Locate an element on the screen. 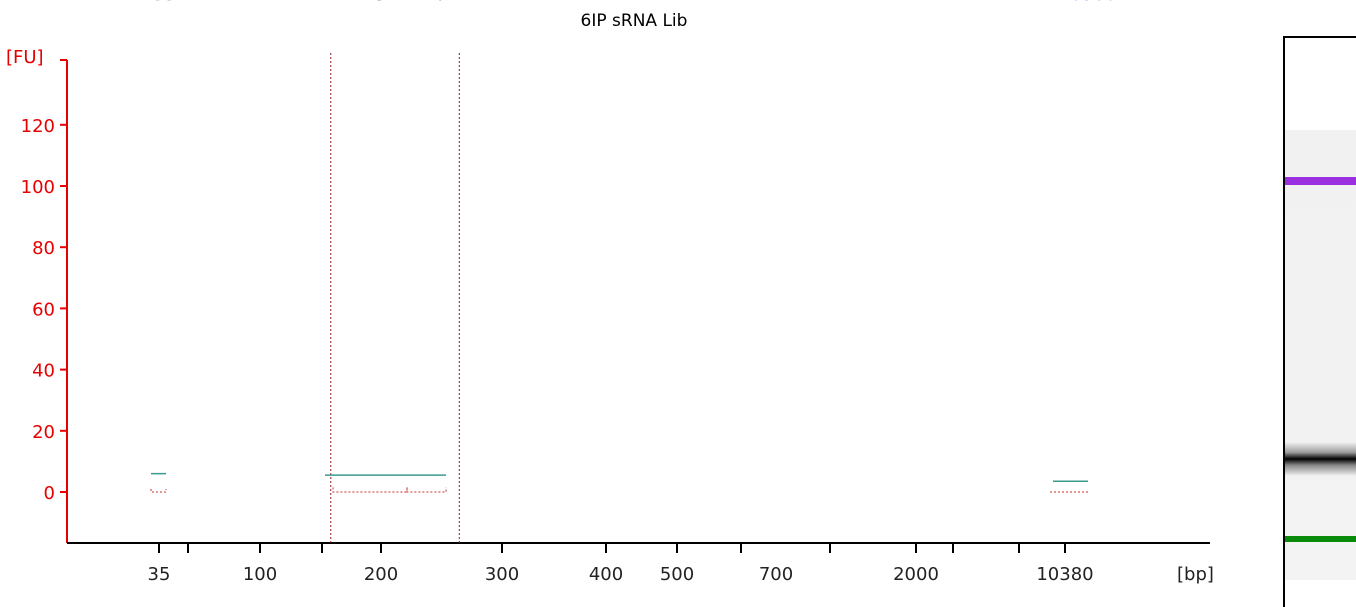 The width and height of the screenshot is (1356, 607). y-tick-label: 100 is located at coordinates (38, 187).